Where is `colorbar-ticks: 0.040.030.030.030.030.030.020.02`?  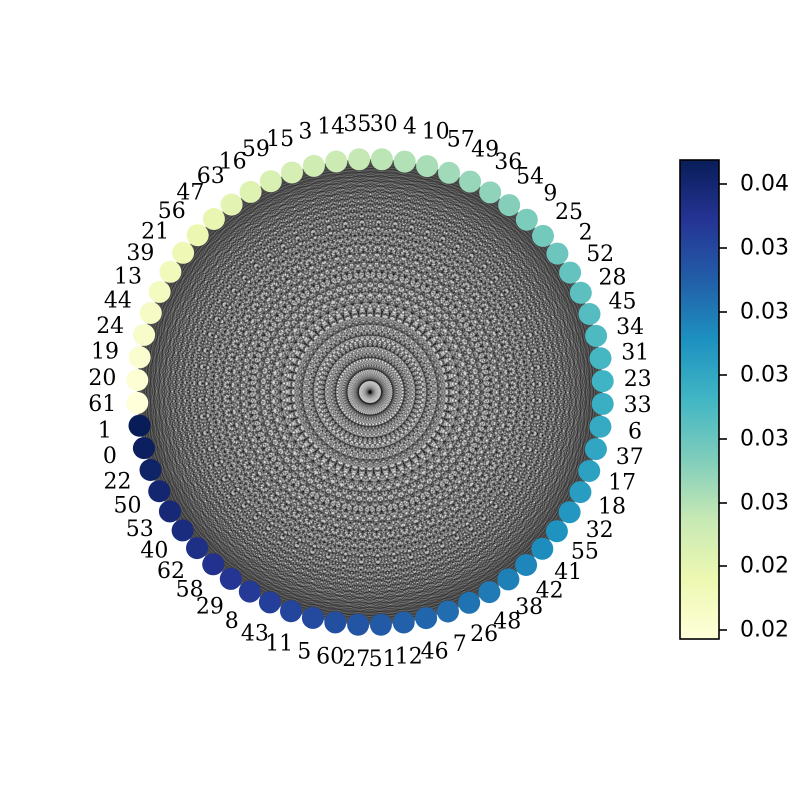 colorbar-ticks: 0.040.030.030.030.030.030.020.02 is located at coordinates (754, 407).